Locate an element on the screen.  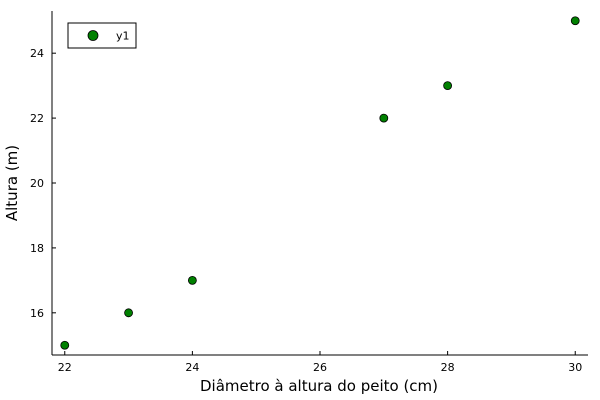
x-tick-label: 24 is located at coordinates (192, 367).